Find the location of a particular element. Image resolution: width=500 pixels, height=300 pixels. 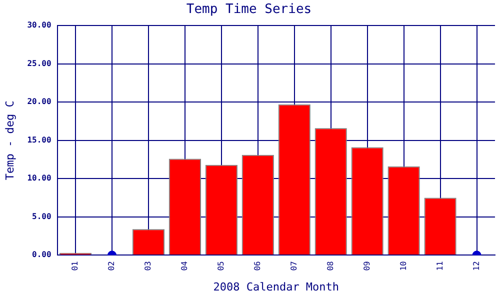

x-tick-label: 06 is located at coordinates (257, 265).